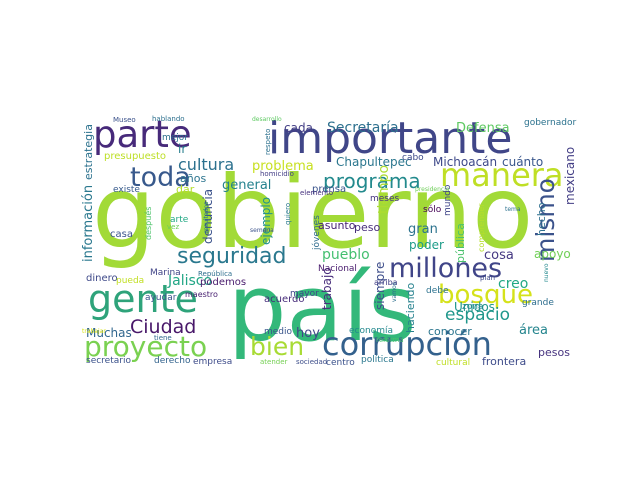 This screenshot has width=640, height=480. What do you see at coordinates (390, 138) in the screenshot?
I see `word-importante: importante` at bounding box center [390, 138].